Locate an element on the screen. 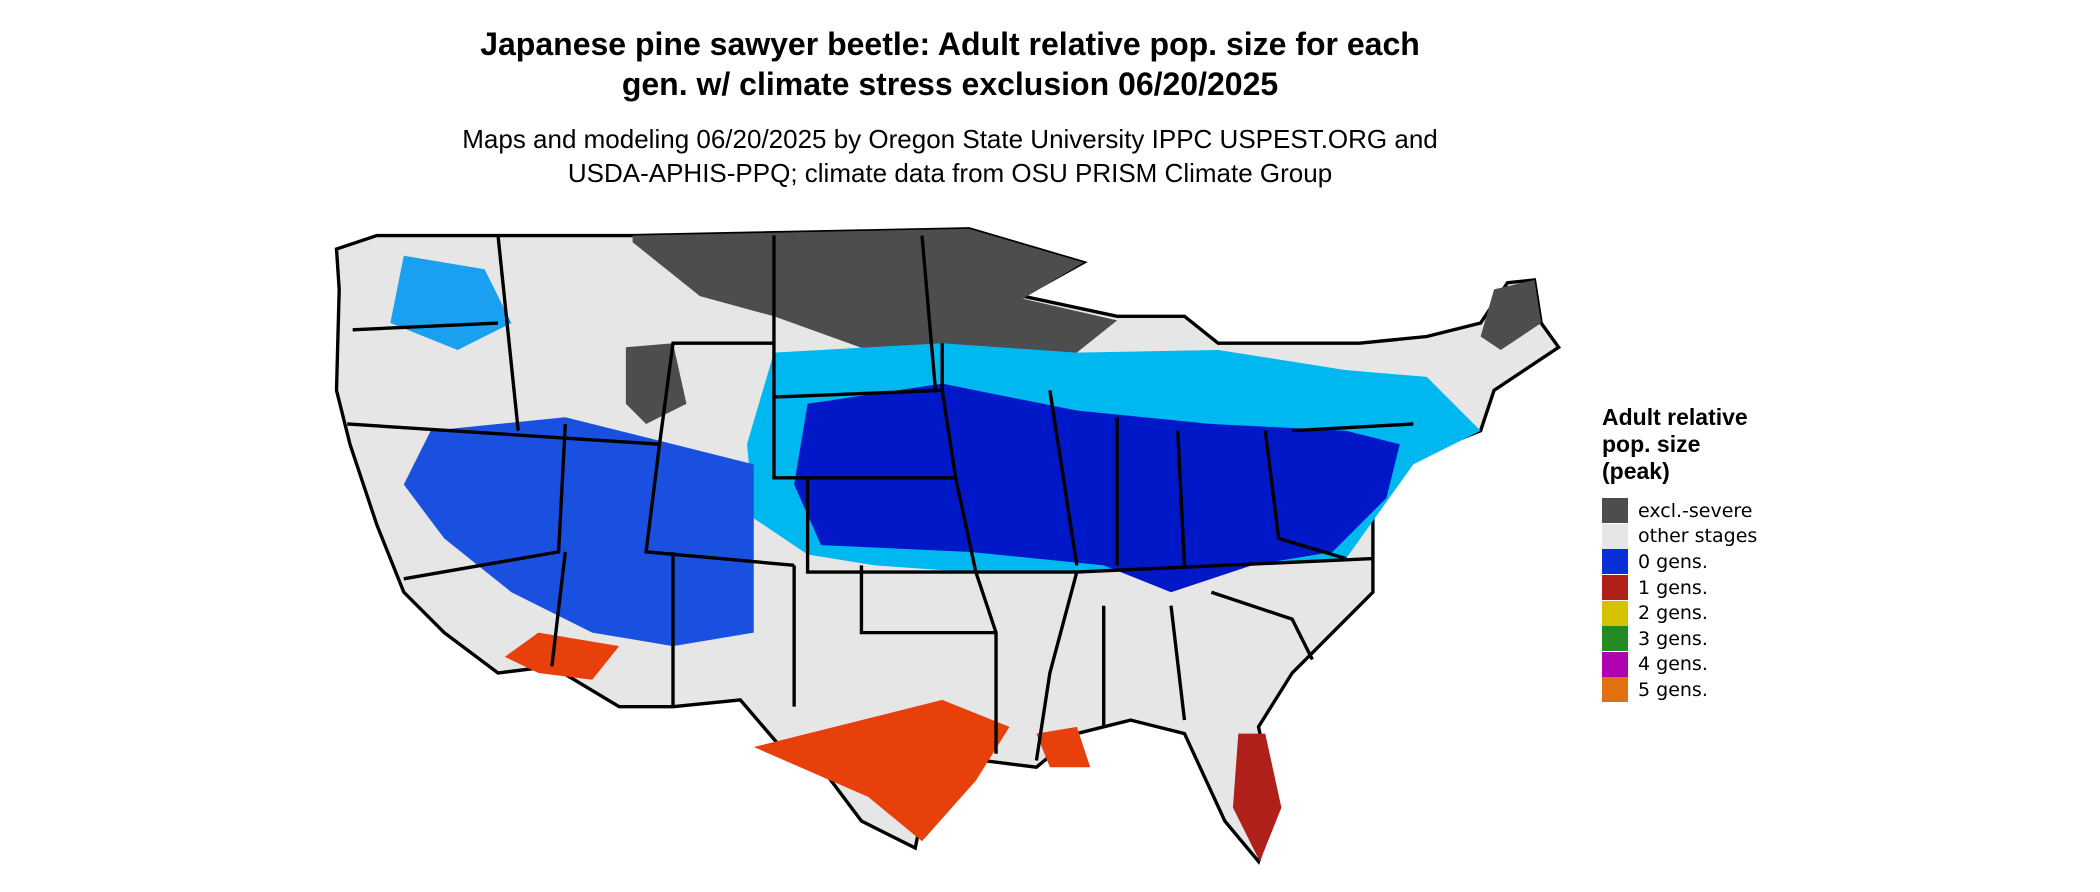 Image resolution: width=2100 pixels, height=892 pixels. legend-title-line: Adult relative is located at coordinates (1675, 417).